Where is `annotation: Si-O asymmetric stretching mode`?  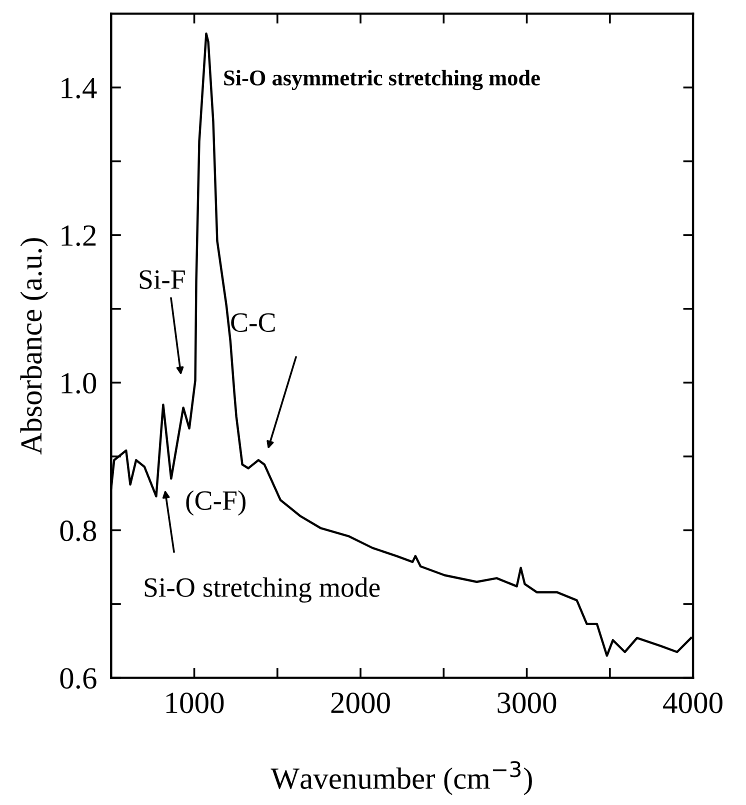
annotation: Si-O asymmetric stretching mode is located at coordinates (382, 80).